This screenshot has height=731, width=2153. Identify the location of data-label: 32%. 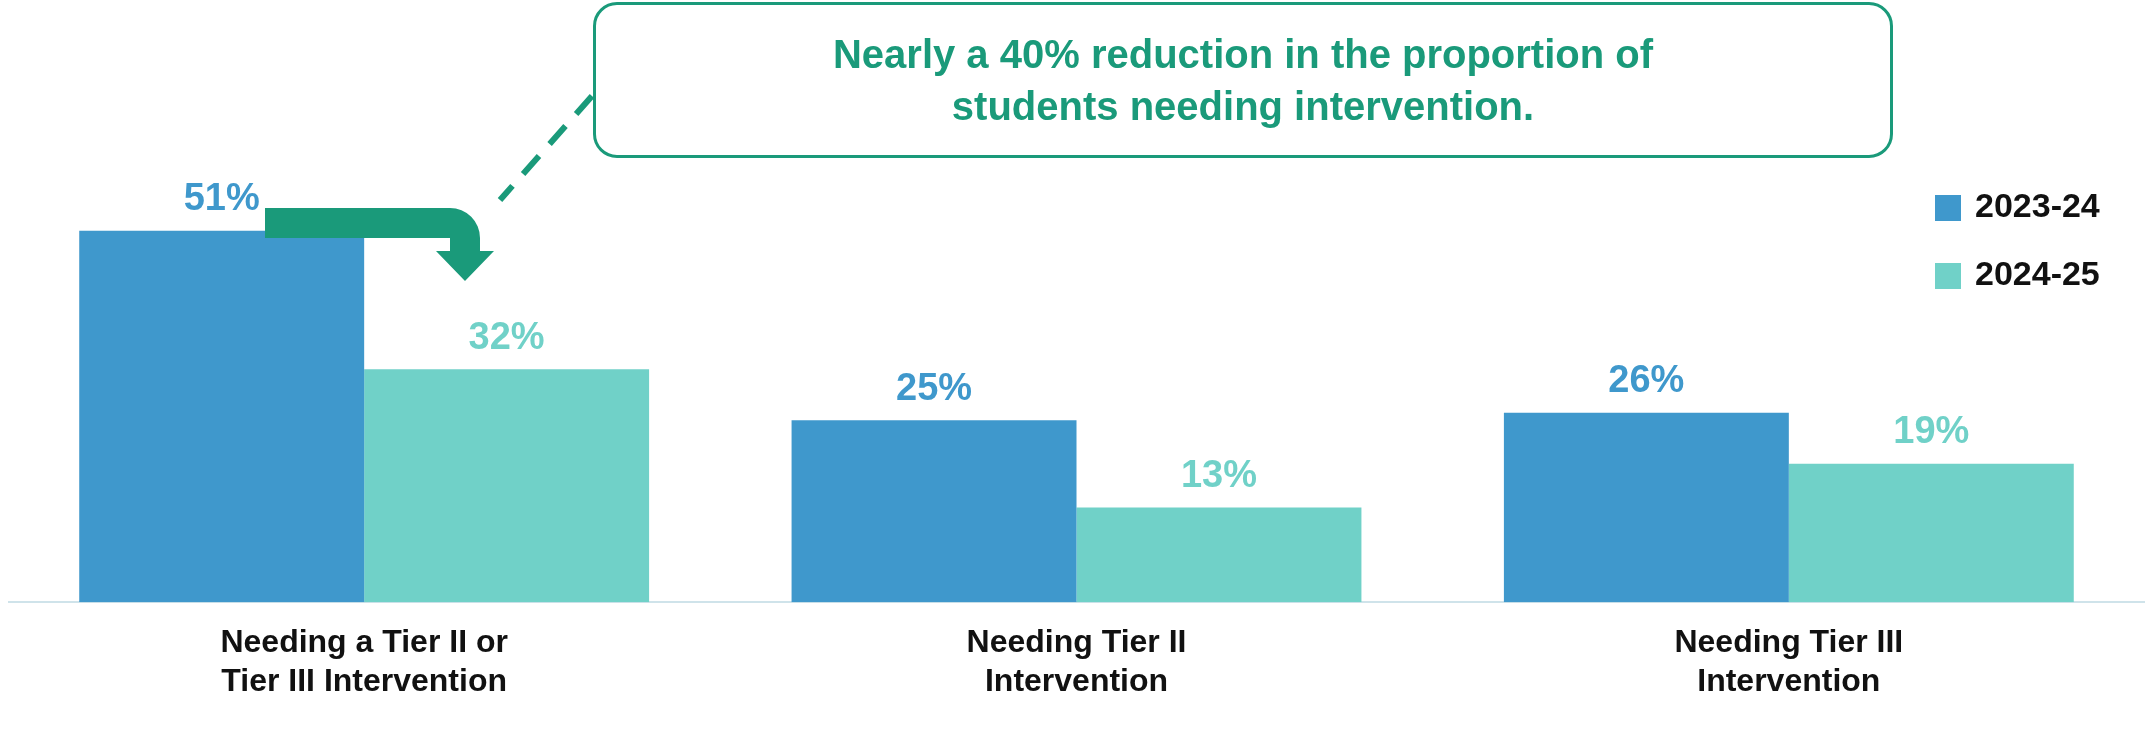
(506, 335).